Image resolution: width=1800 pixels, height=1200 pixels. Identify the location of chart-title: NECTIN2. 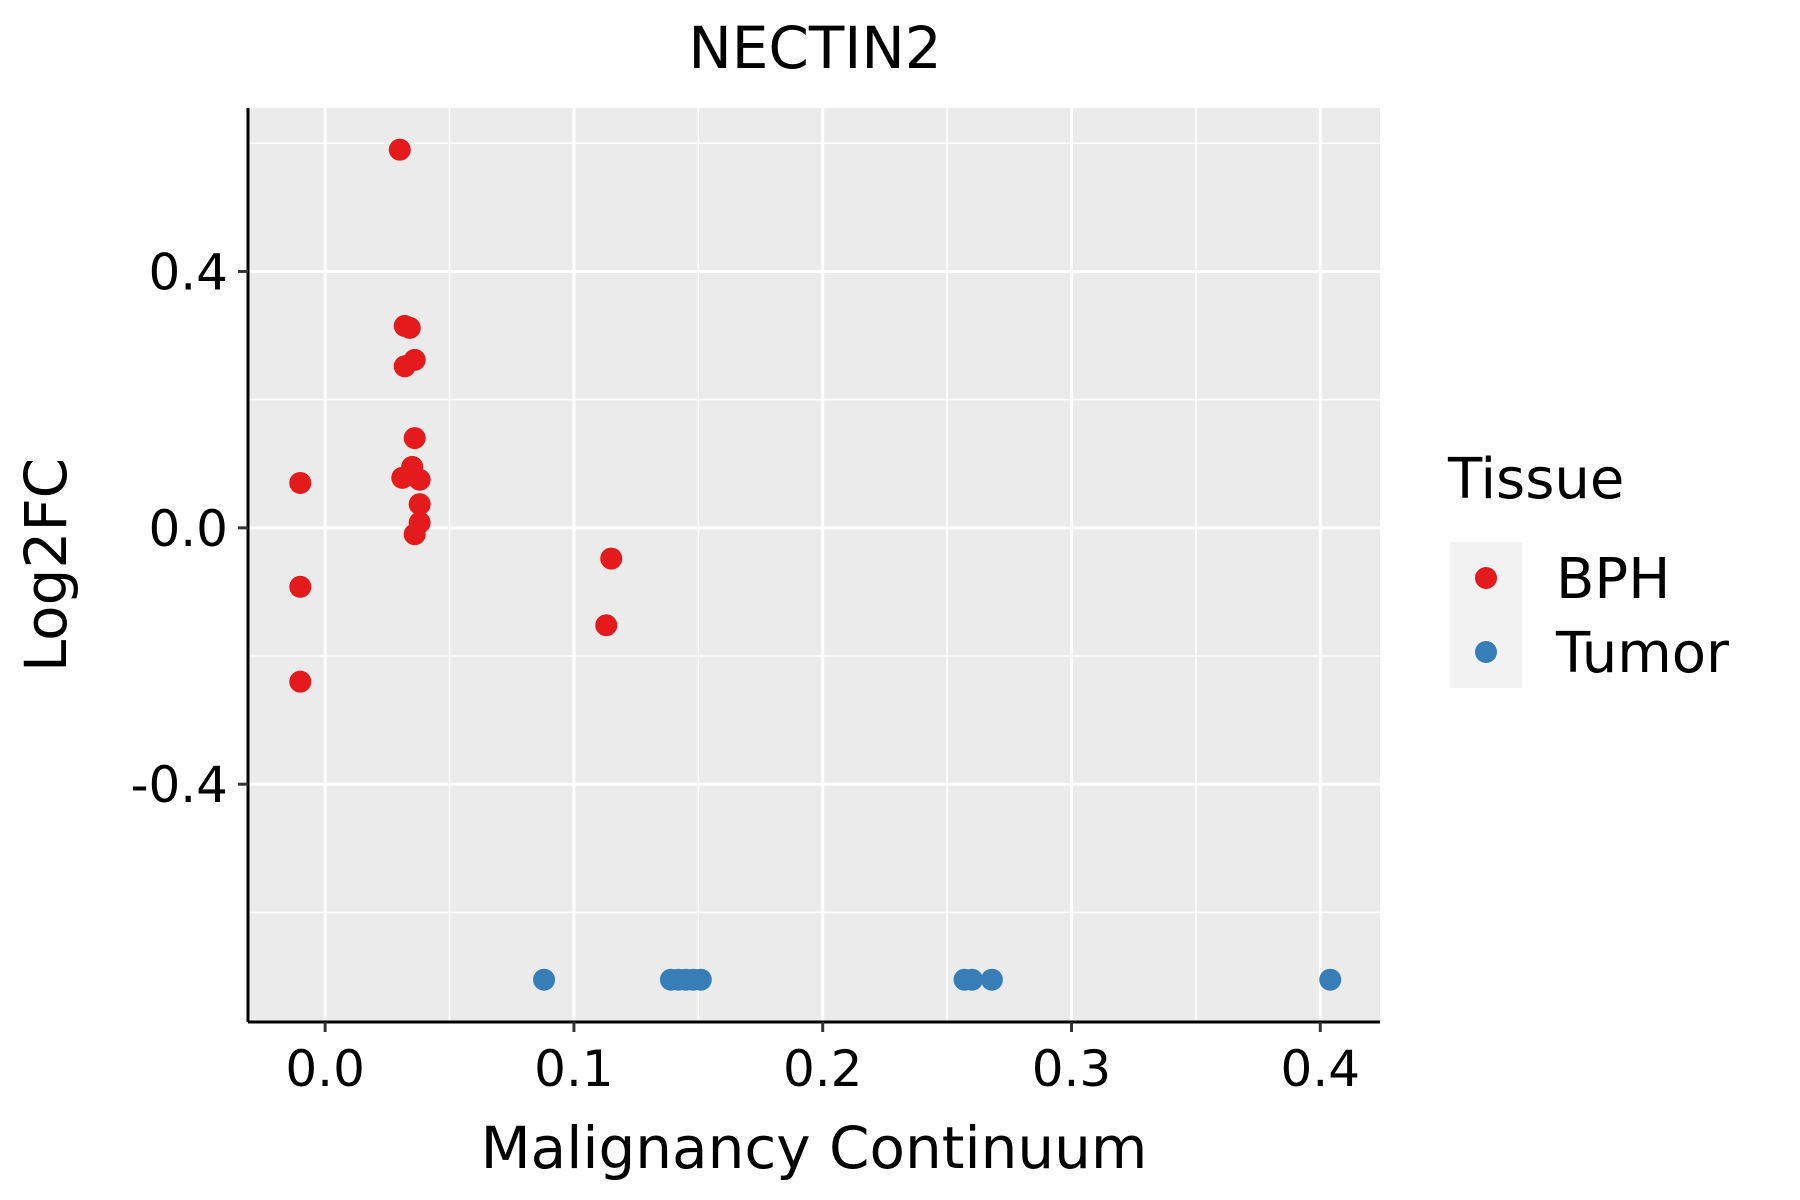
(814, 48).